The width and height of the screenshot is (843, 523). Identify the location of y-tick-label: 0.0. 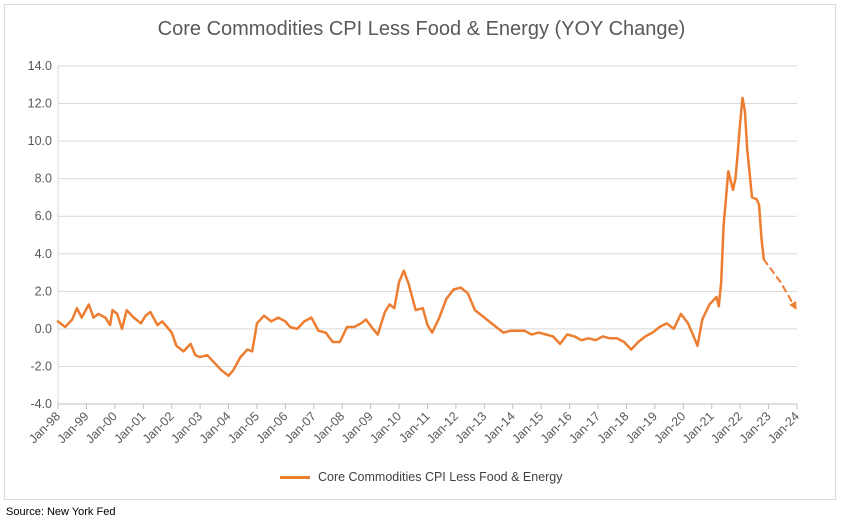
(43, 329).